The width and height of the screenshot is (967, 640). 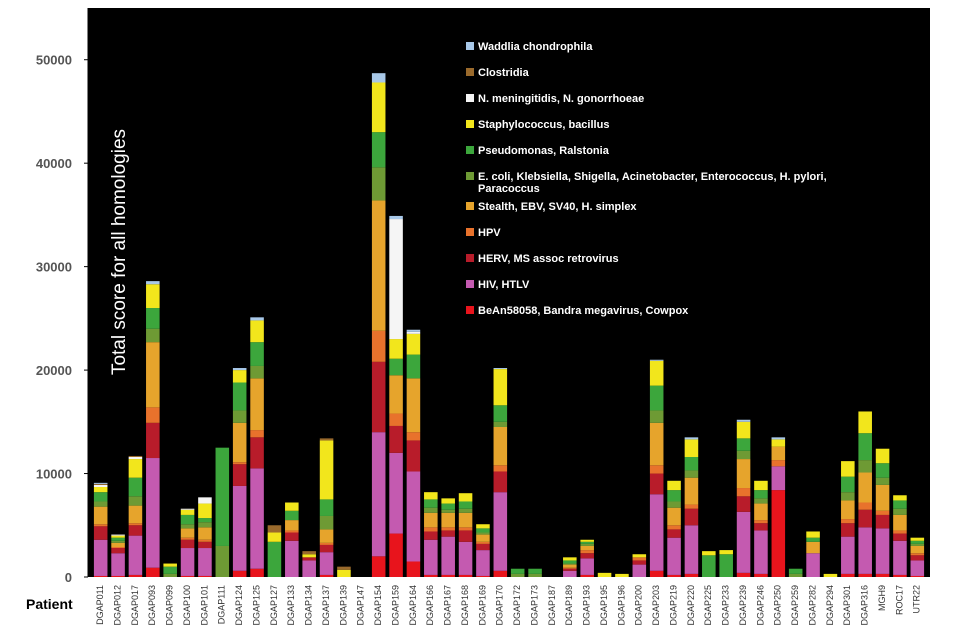 What do you see at coordinates (587, 605) in the screenshot?
I see `x-tick-label: DGAP193` at bounding box center [587, 605].